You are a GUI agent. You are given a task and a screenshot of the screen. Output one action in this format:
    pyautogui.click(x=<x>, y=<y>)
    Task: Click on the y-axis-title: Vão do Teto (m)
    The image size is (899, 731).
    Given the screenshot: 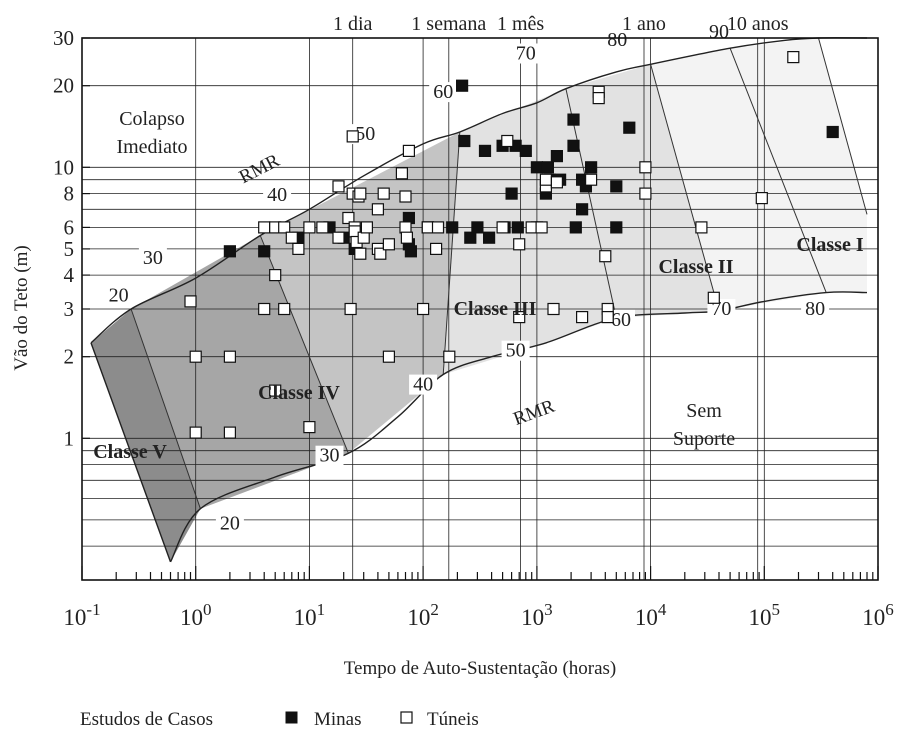 What is the action you would take?
    pyautogui.click(x=21, y=308)
    